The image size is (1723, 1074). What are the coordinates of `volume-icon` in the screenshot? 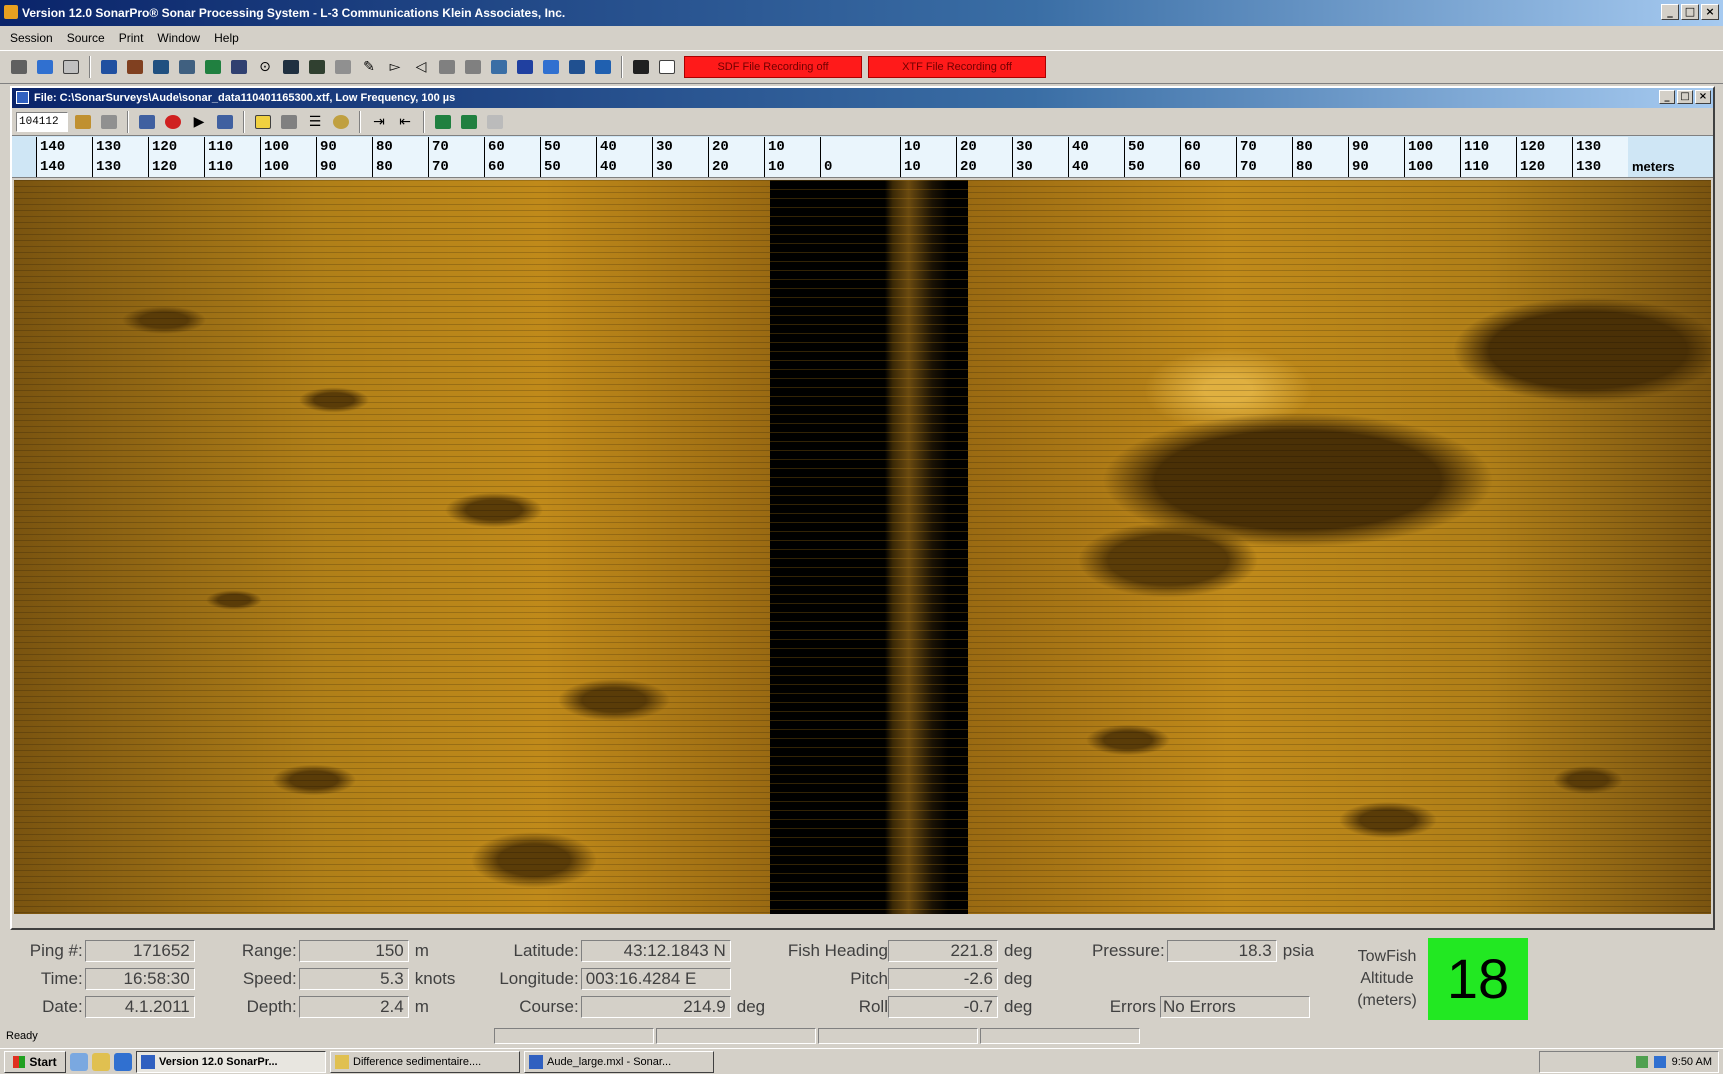 It's located at (1659, 1062).